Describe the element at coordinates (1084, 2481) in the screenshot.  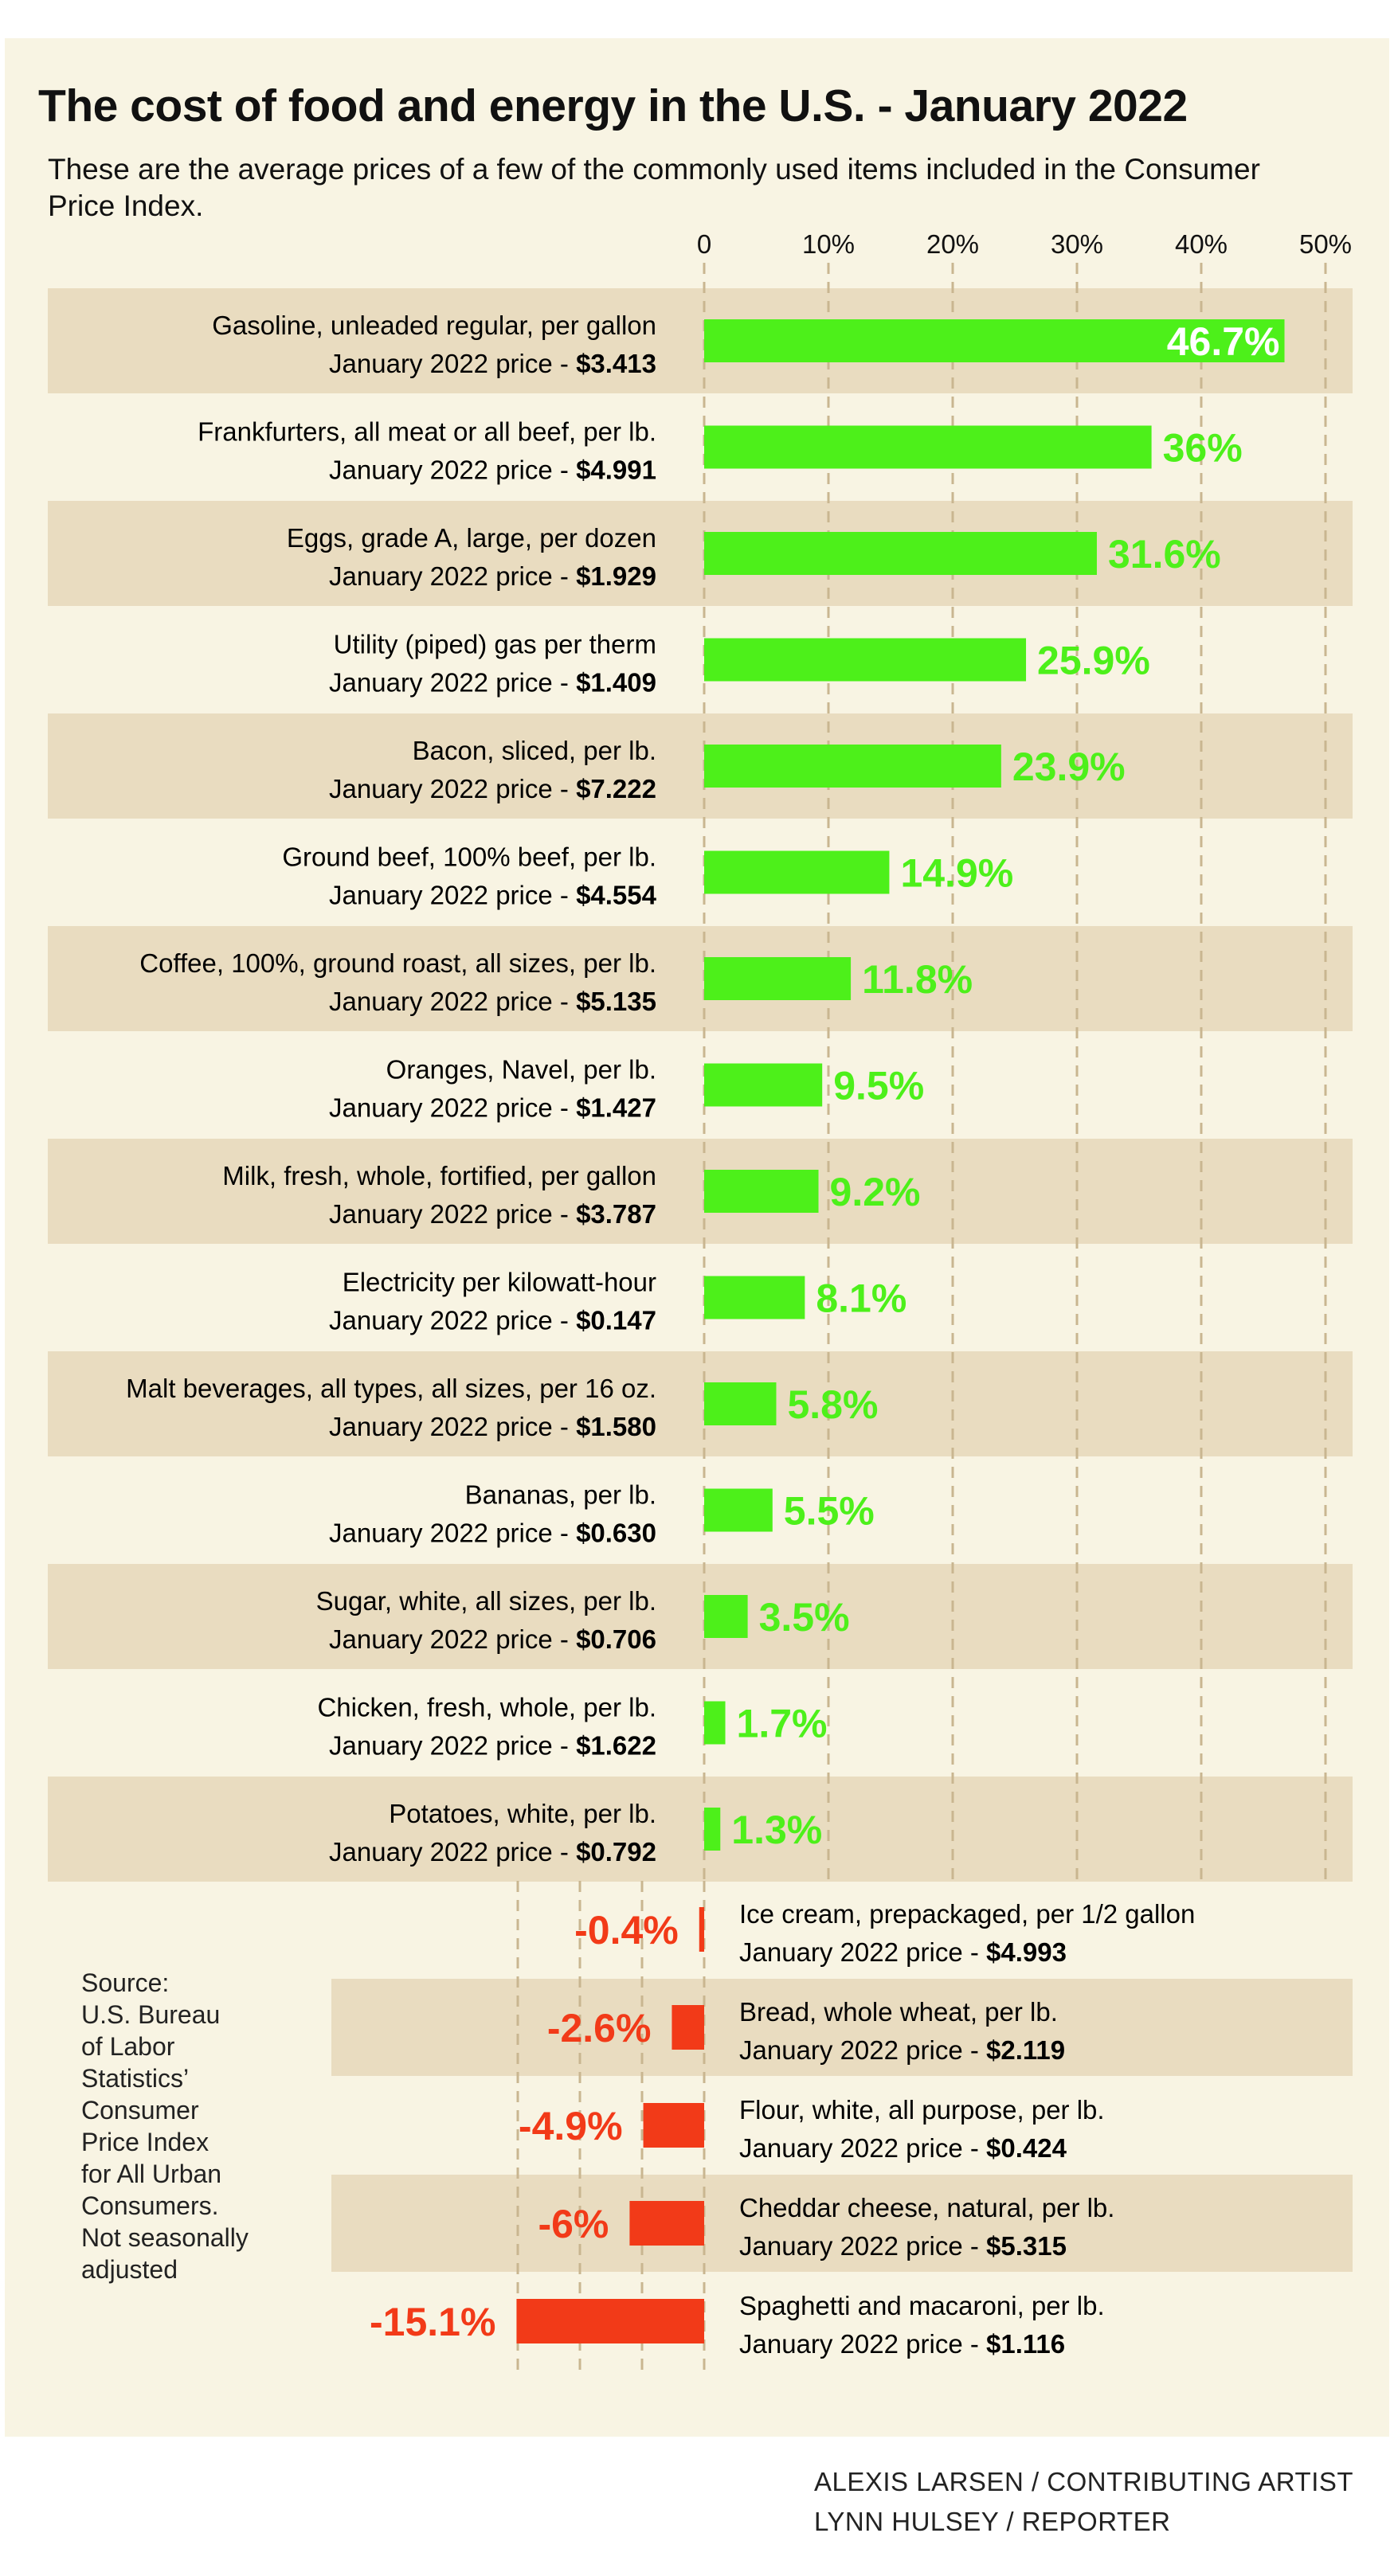
I see `credit-artist: ALEXIS LARSEN / CONTRIBUTING ARTIST` at that location.